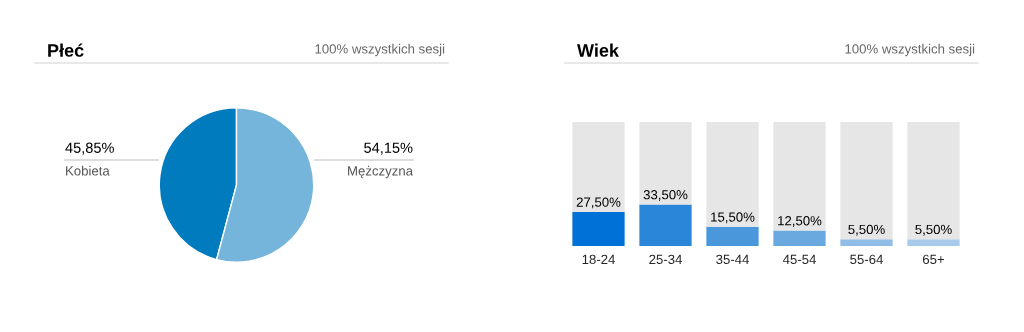 Image resolution: width=1024 pixels, height=332 pixels. What do you see at coordinates (388, 148) in the screenshot?
I see `data-label: 54,15%` at bounding box center [388, 148].